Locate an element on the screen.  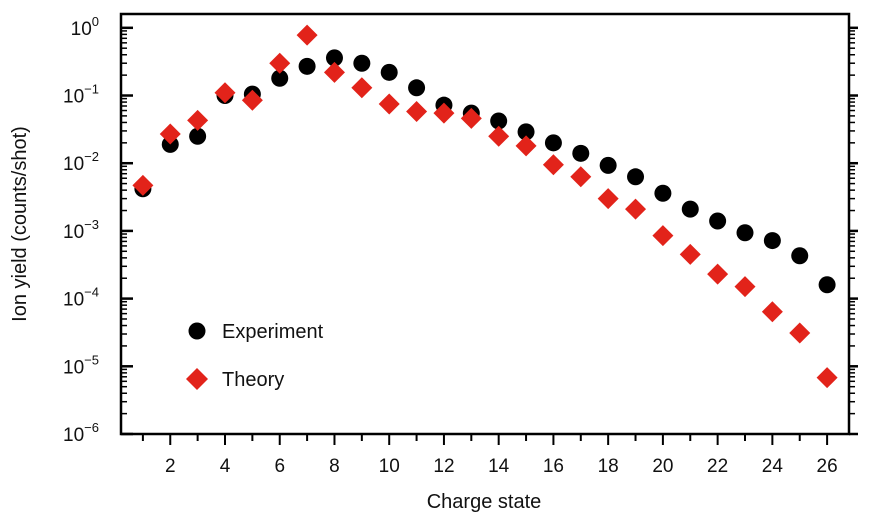
x-tick-label: 26 is located at coordinates (827, 466).